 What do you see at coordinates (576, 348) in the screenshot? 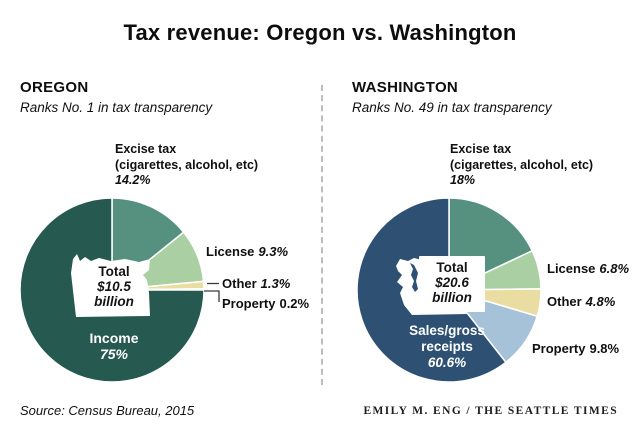
I see `label-property-washington: Property 9.8%` at bounding box center [576, 348].